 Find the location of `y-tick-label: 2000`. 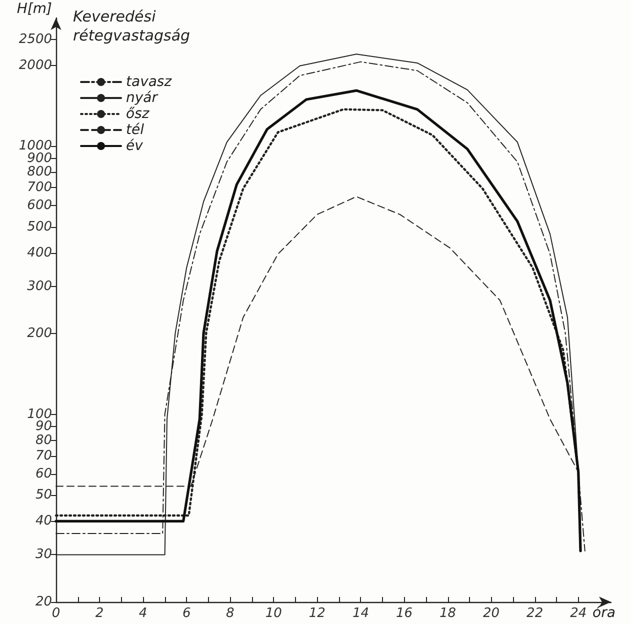

y-tick-label: 2000 is located at coordinates (35, 65).